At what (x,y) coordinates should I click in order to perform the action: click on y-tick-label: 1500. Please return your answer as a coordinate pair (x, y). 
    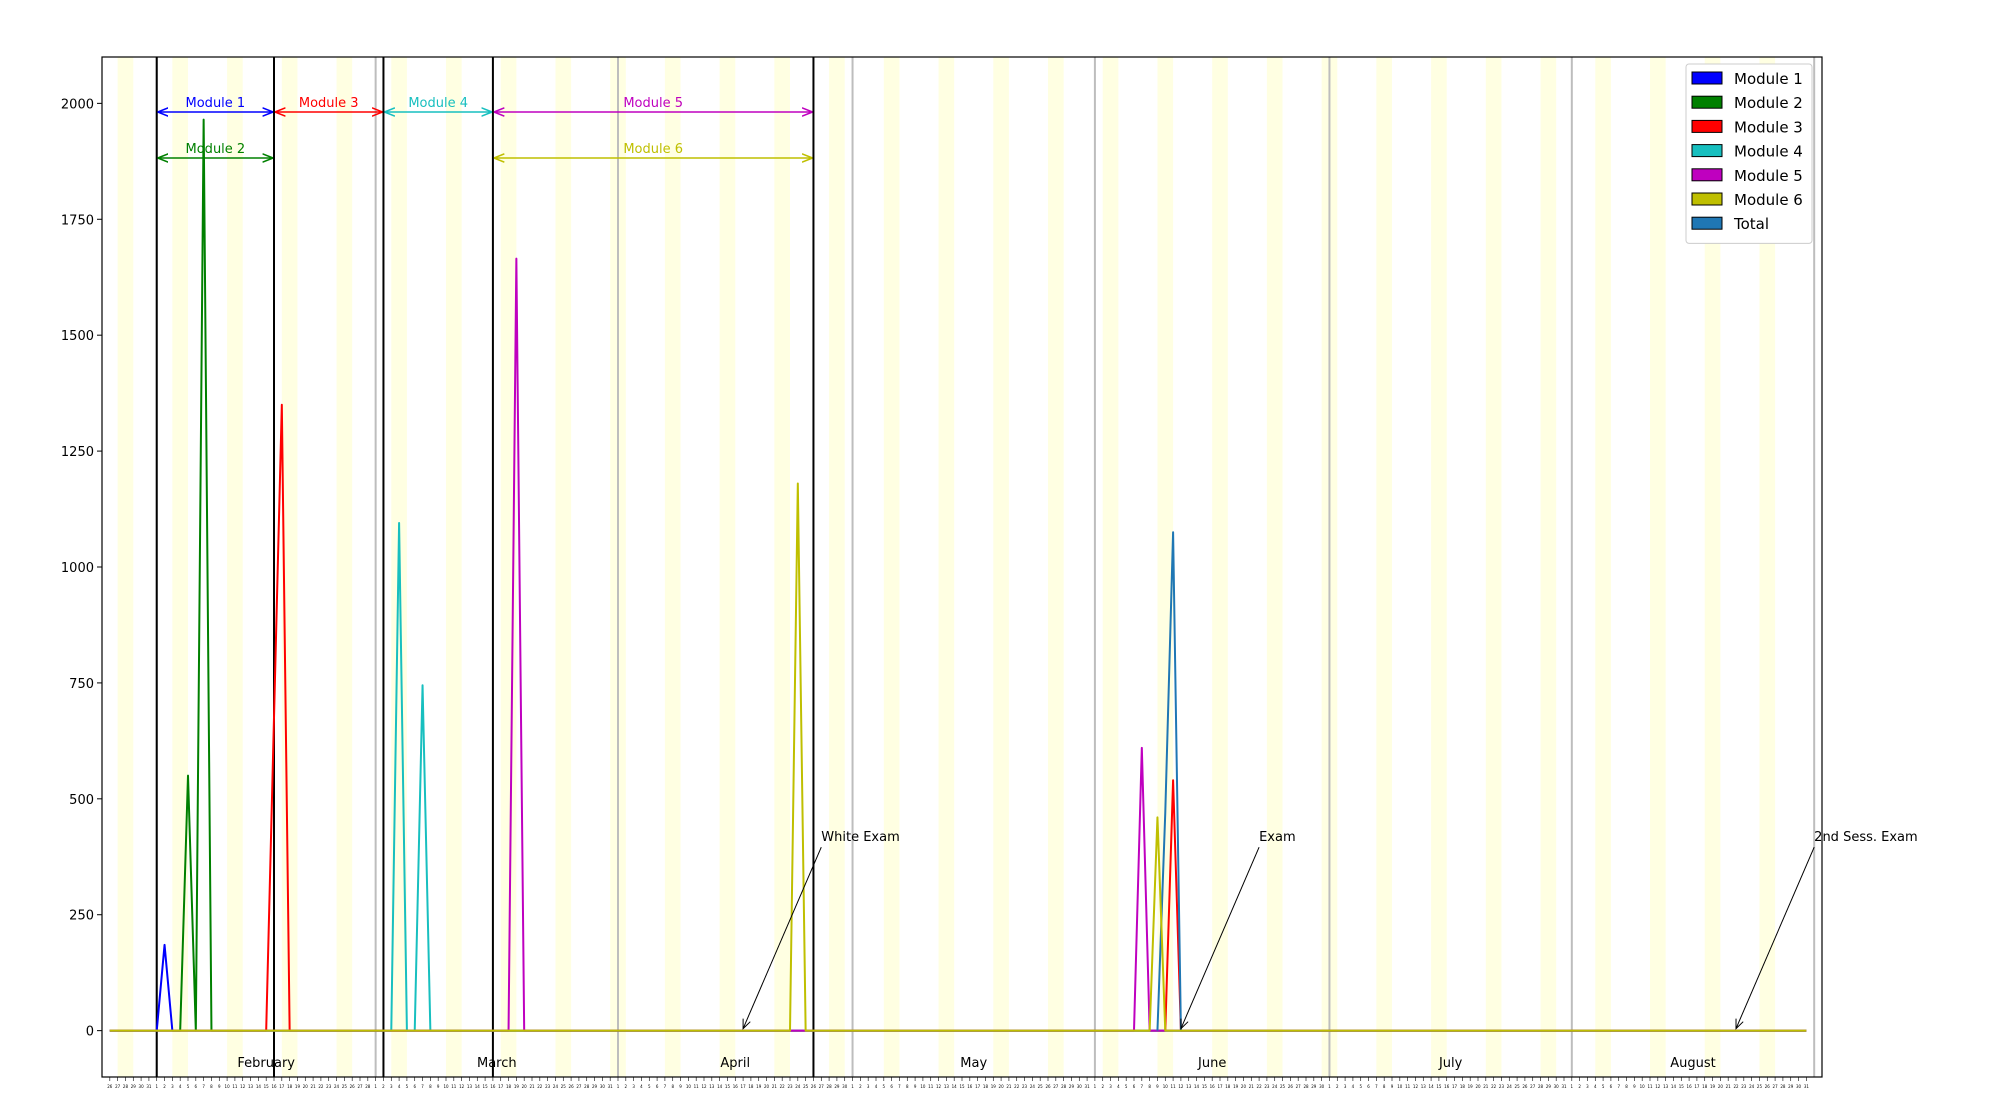
    Looking at the image, I should click on (77, 336).